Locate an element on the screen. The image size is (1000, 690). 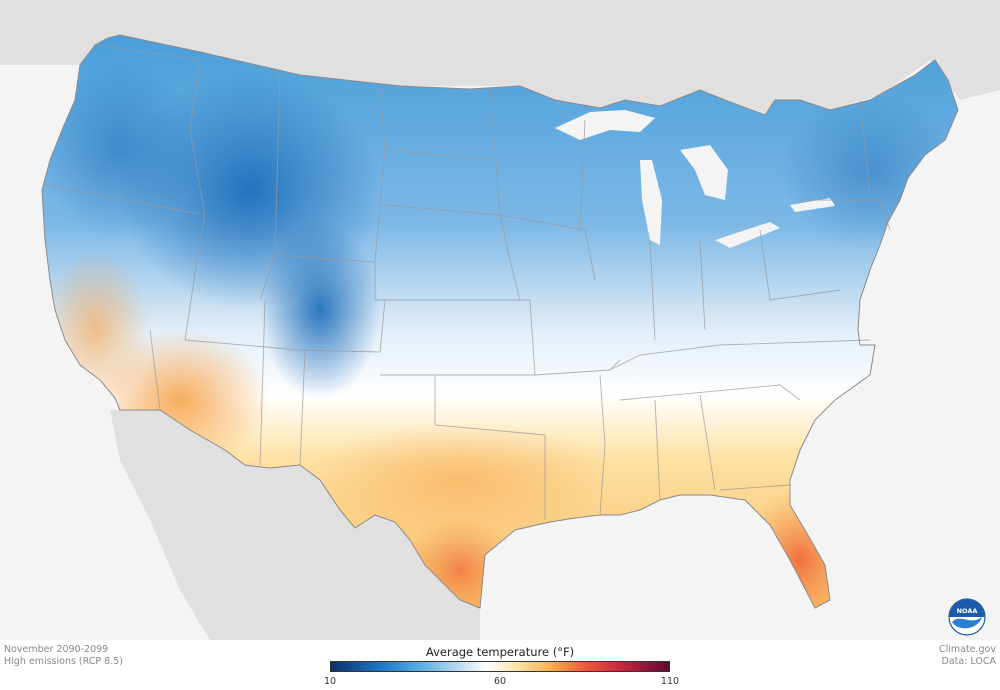
noaa-logo: NOAA is located at coordinates (967, 617).